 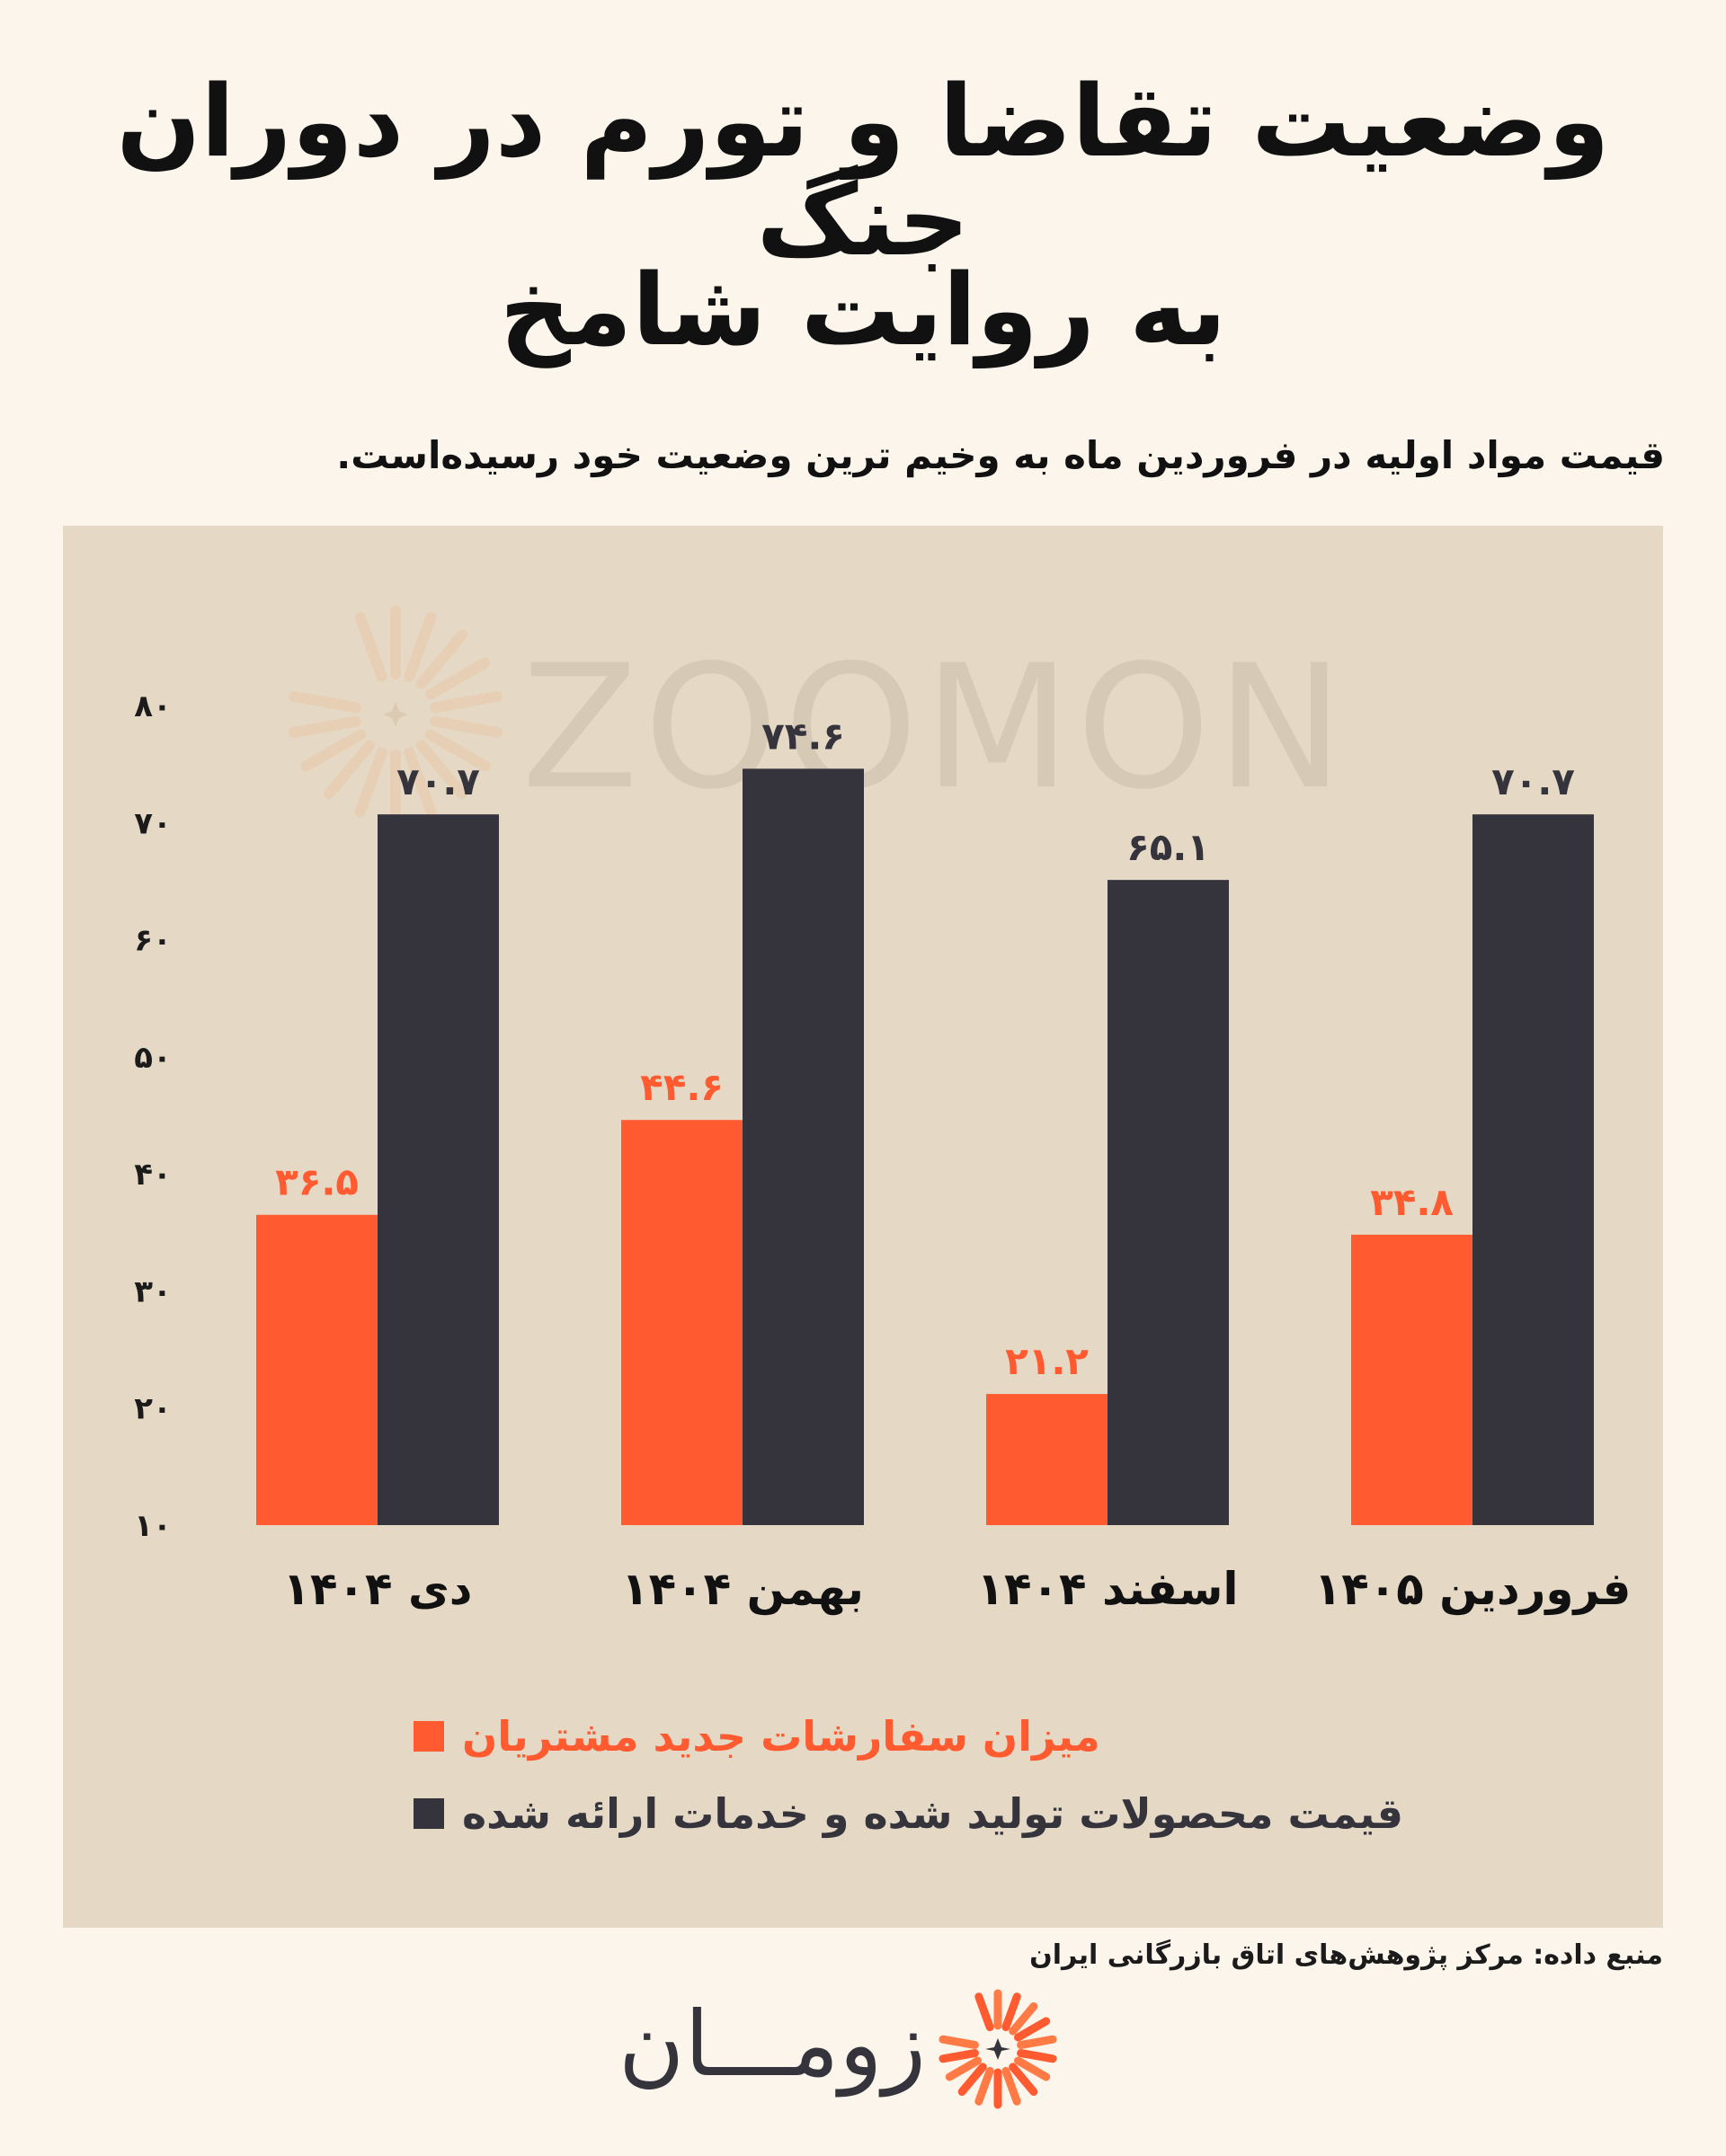 What do you see at coordinates (1107, 1589) in the screenshot?
I see `x-tick-label: اسفند ۱۴۰۴` at bounding box center [1107, 1589].